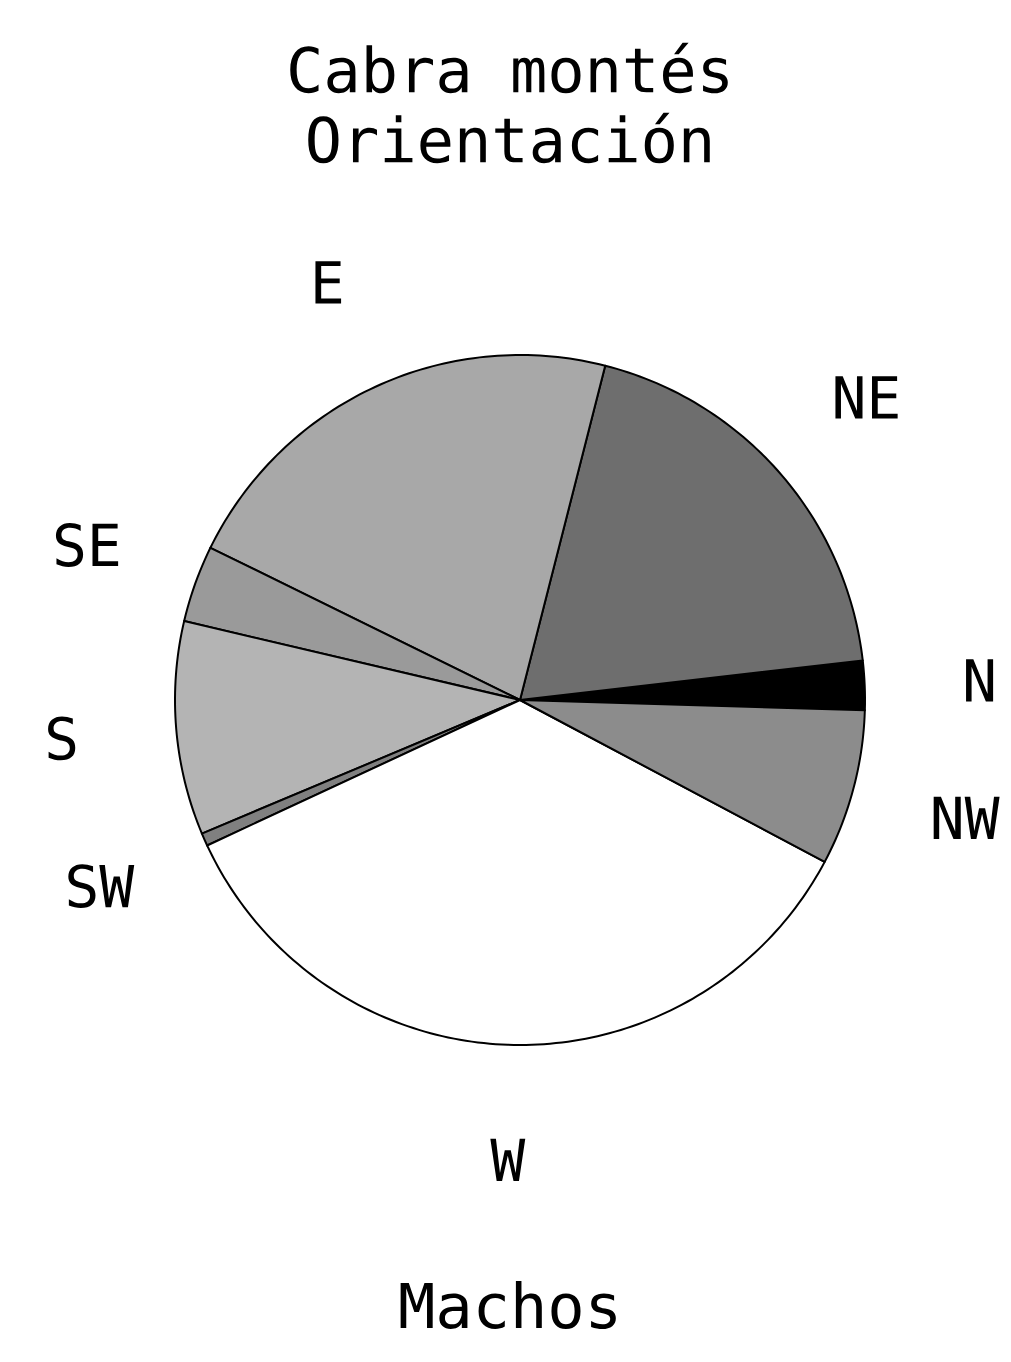 The image size is (1011, 1362). What do you see at coordinates (980, 680) in the screenshot?
I see `slice-label: N` at bounding box center [980, 680].